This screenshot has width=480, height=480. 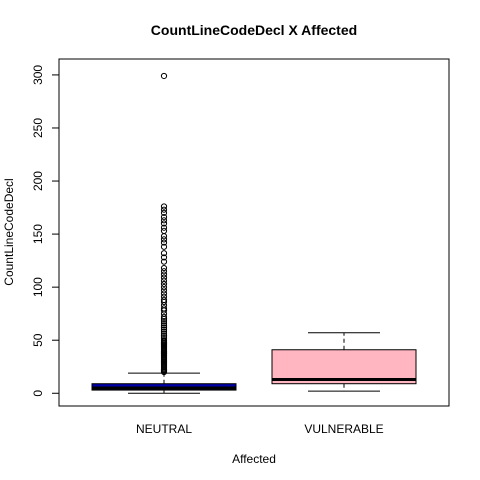 What do you see at coordinates (38, 393) in the screenshot?
I see `y-tick-label: 0` at bounding box center [38, 393].